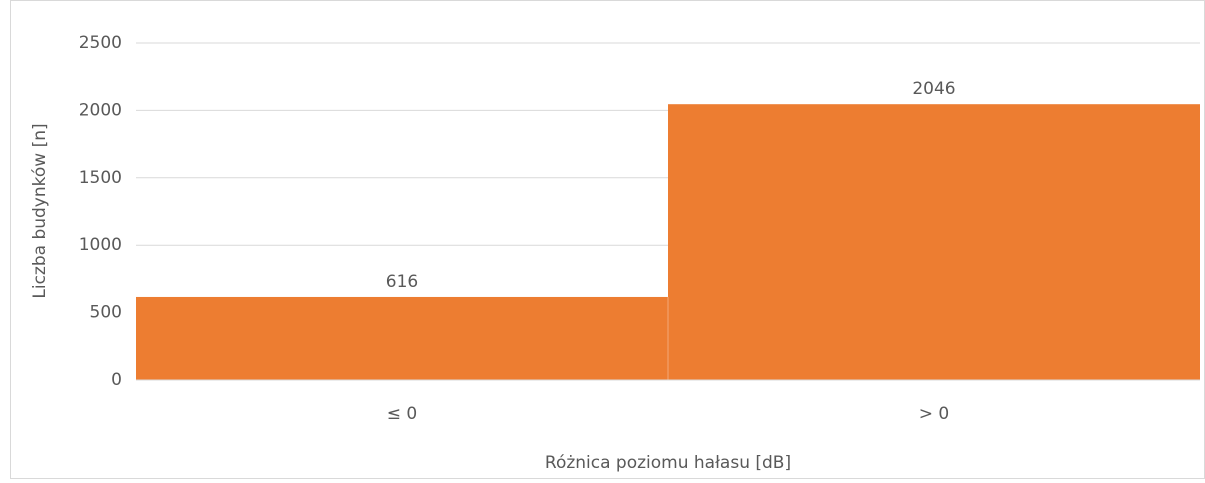  I want to click on x-axis-label: Różnica poziomu hałasu [dB], so click(668, 463).